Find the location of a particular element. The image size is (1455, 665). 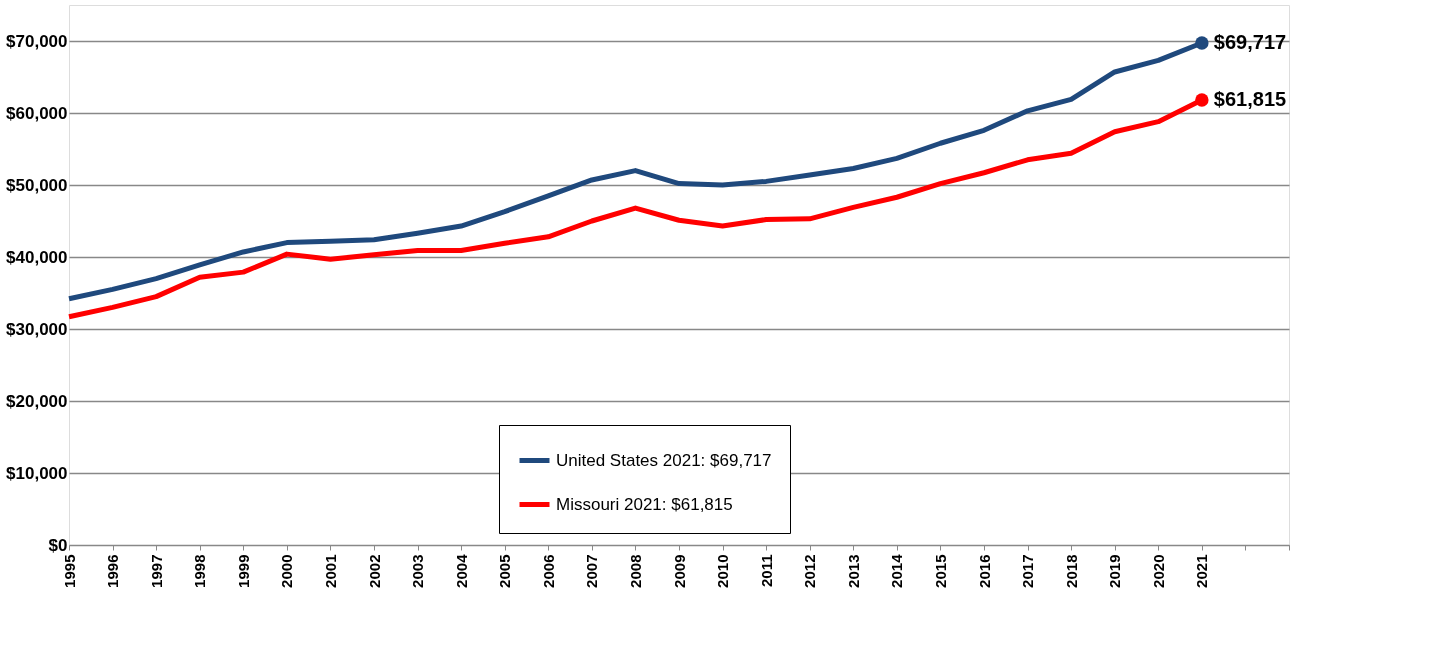

y-tick-label: $50,000 is located at coordinates (37, 185).